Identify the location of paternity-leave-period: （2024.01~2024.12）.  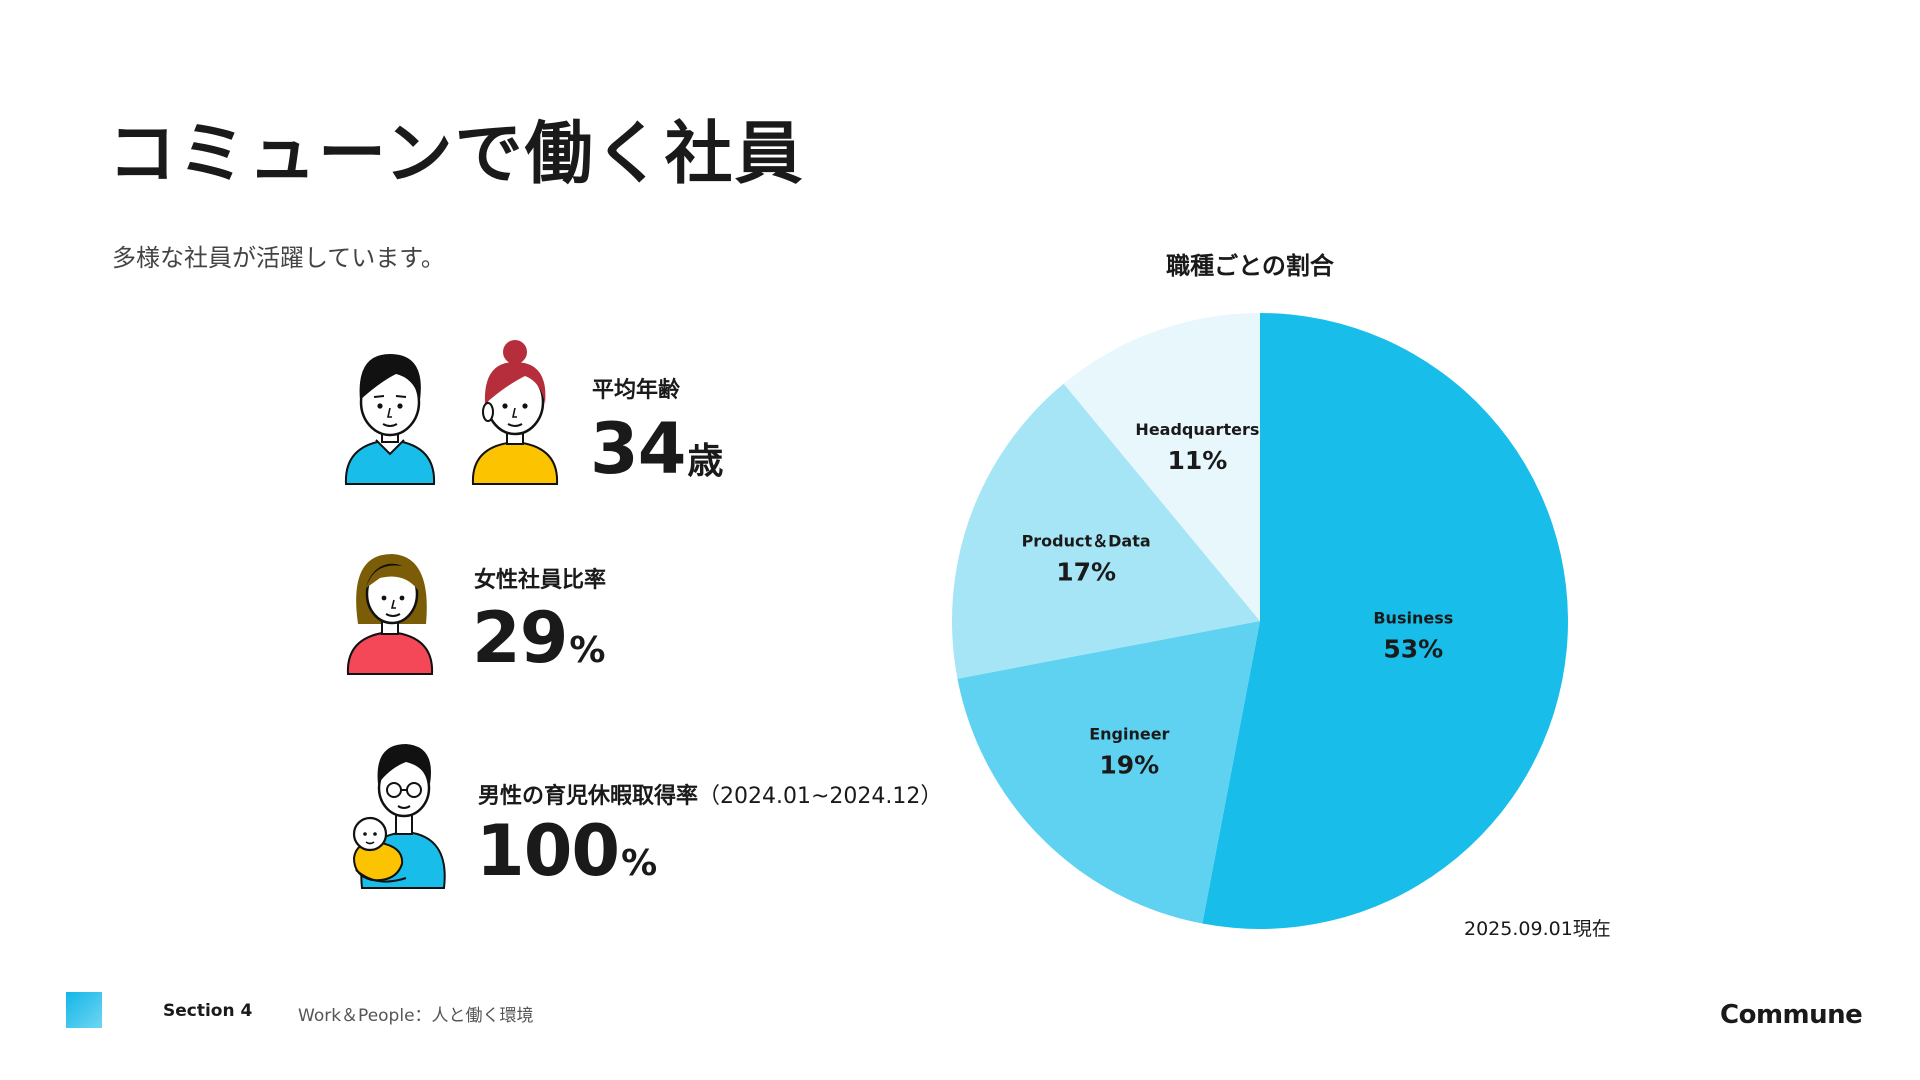
(820, 796).